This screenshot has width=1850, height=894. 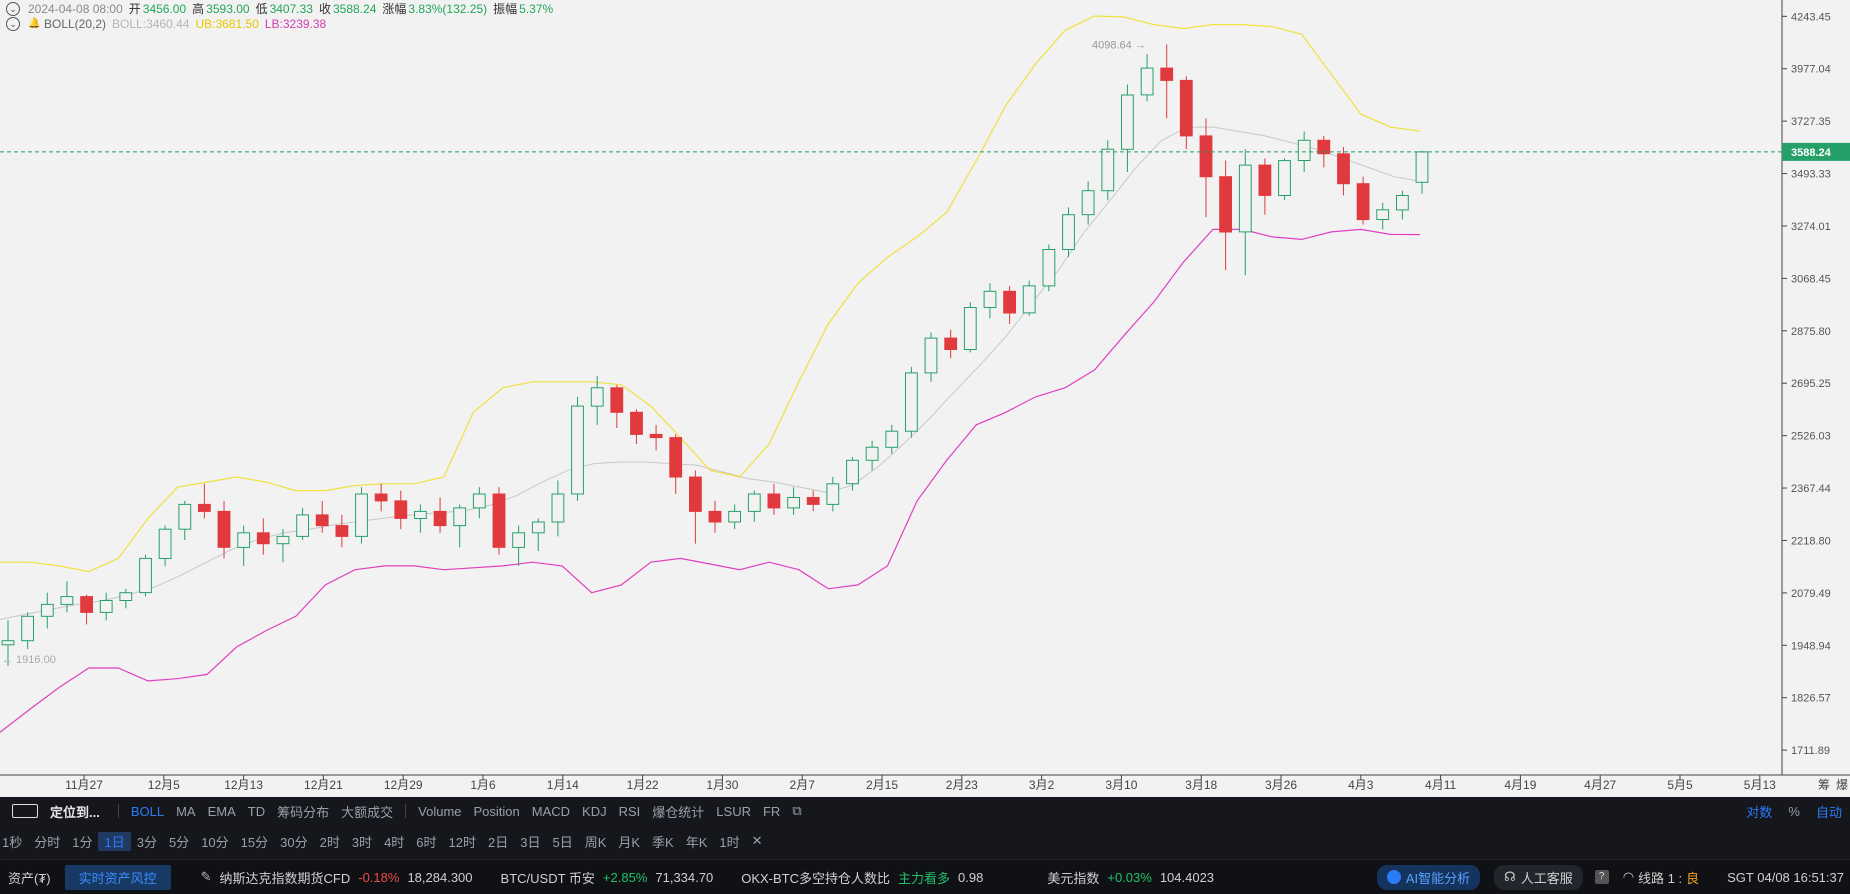 What do you see at coordinates (367, 812) in the screenshot?
I see `indicator-5: 大额成交` at bounding box center [367, 812].